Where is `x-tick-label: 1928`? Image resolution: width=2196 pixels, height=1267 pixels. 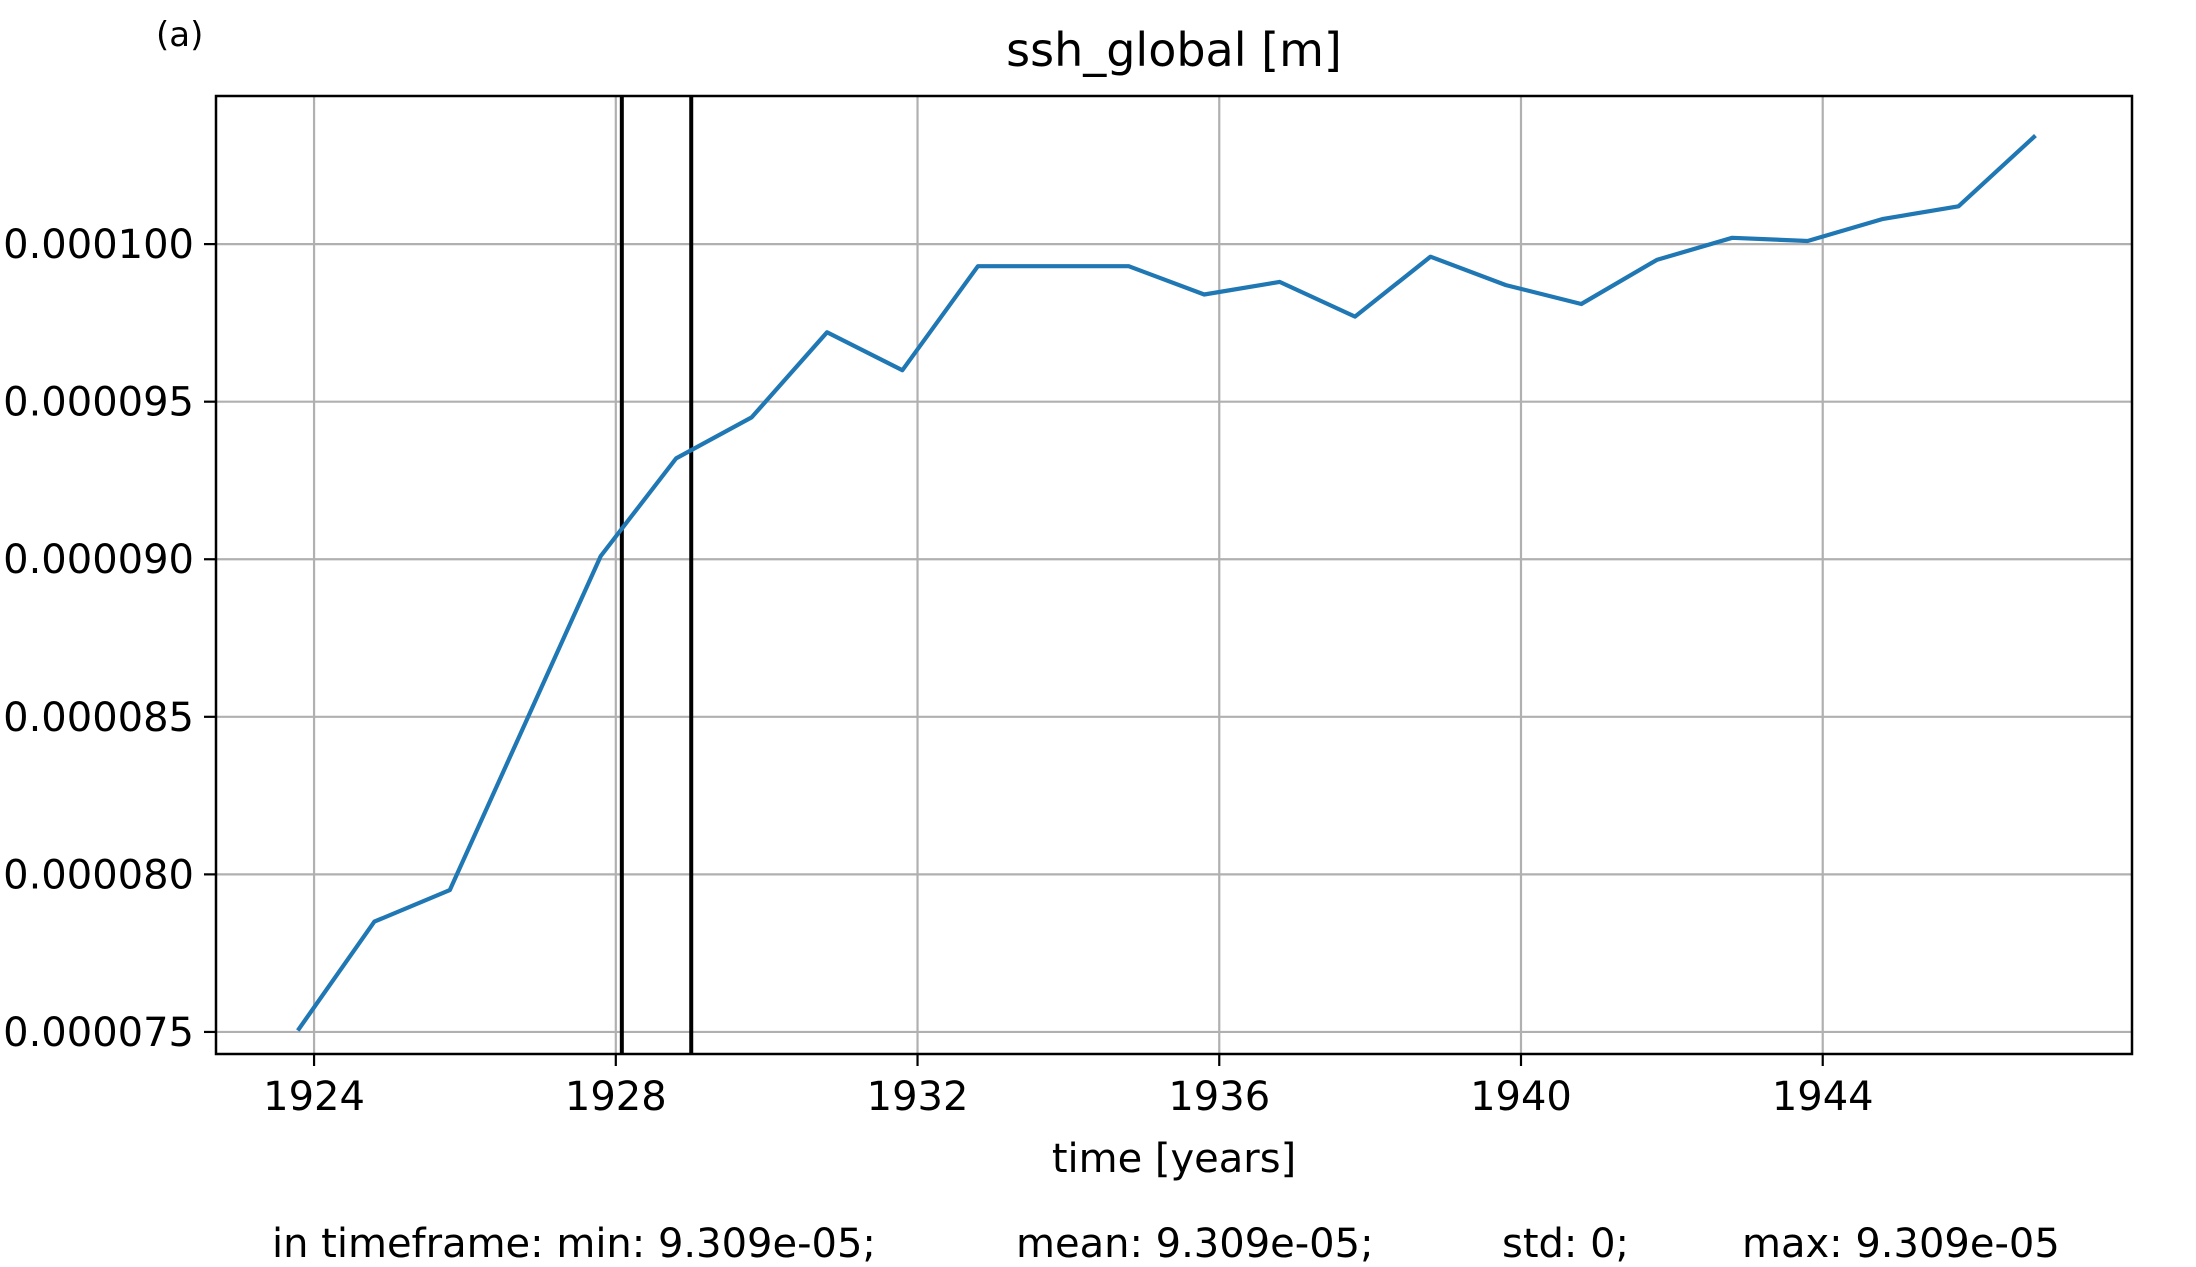 x-tick-label: 1928 is located at coordinates (616, 1097).